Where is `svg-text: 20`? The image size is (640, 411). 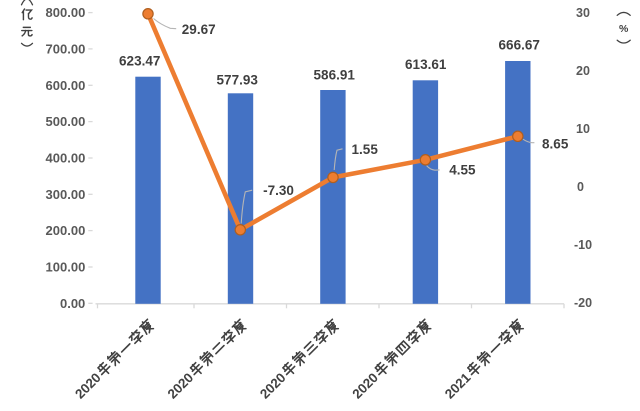 svg-text: 20 is located at coordinates (583, 71).